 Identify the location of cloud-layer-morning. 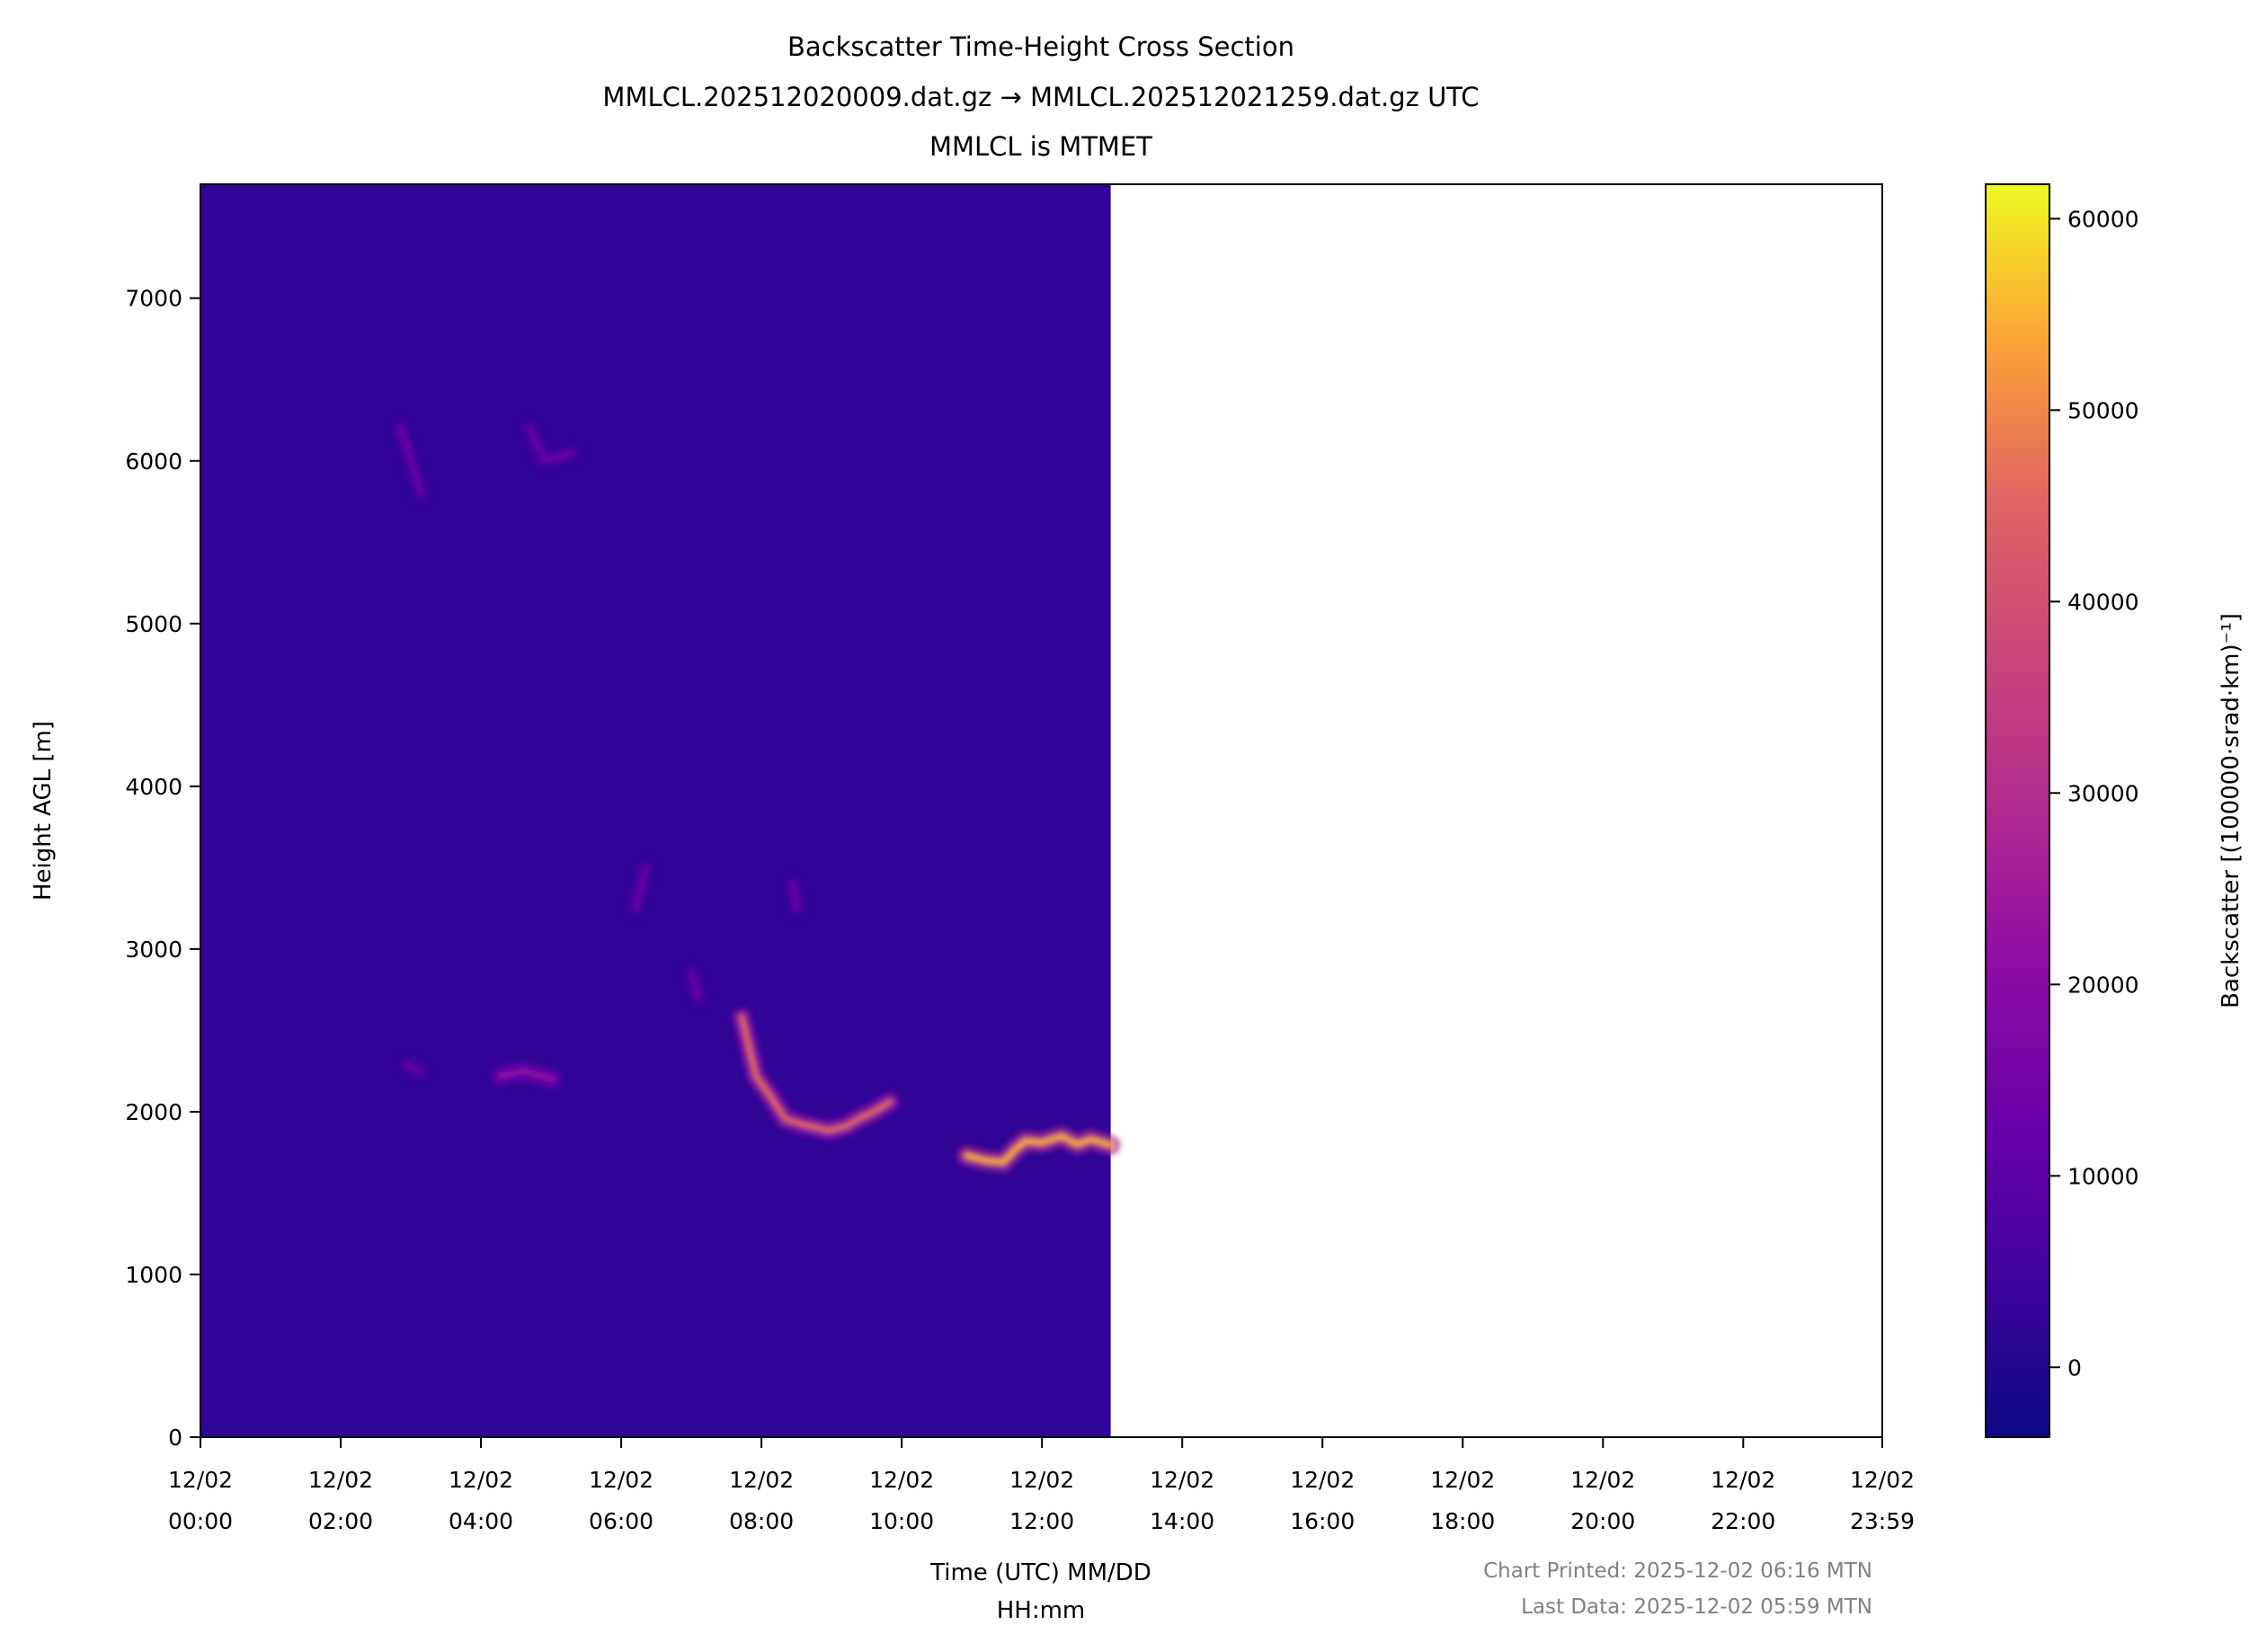
(815, 1074).